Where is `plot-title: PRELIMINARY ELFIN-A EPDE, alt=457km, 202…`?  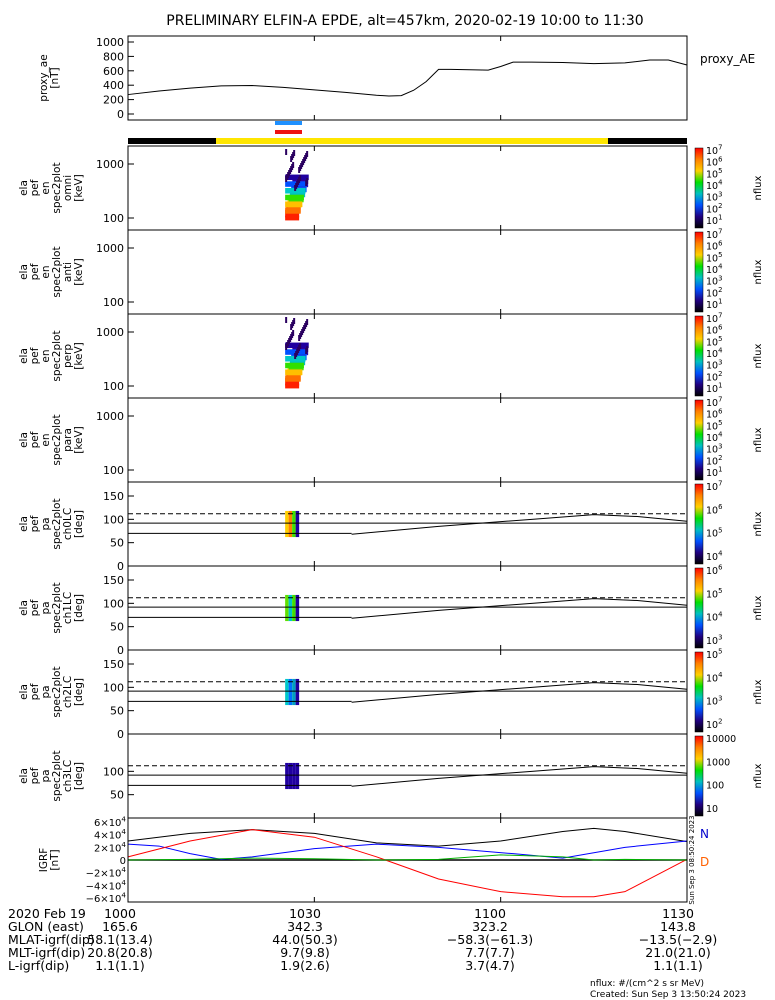
plot-title: PRELIMINARY ELFIN-A EPDE, alt=457km, 202… is located at coordinates (404, 21).